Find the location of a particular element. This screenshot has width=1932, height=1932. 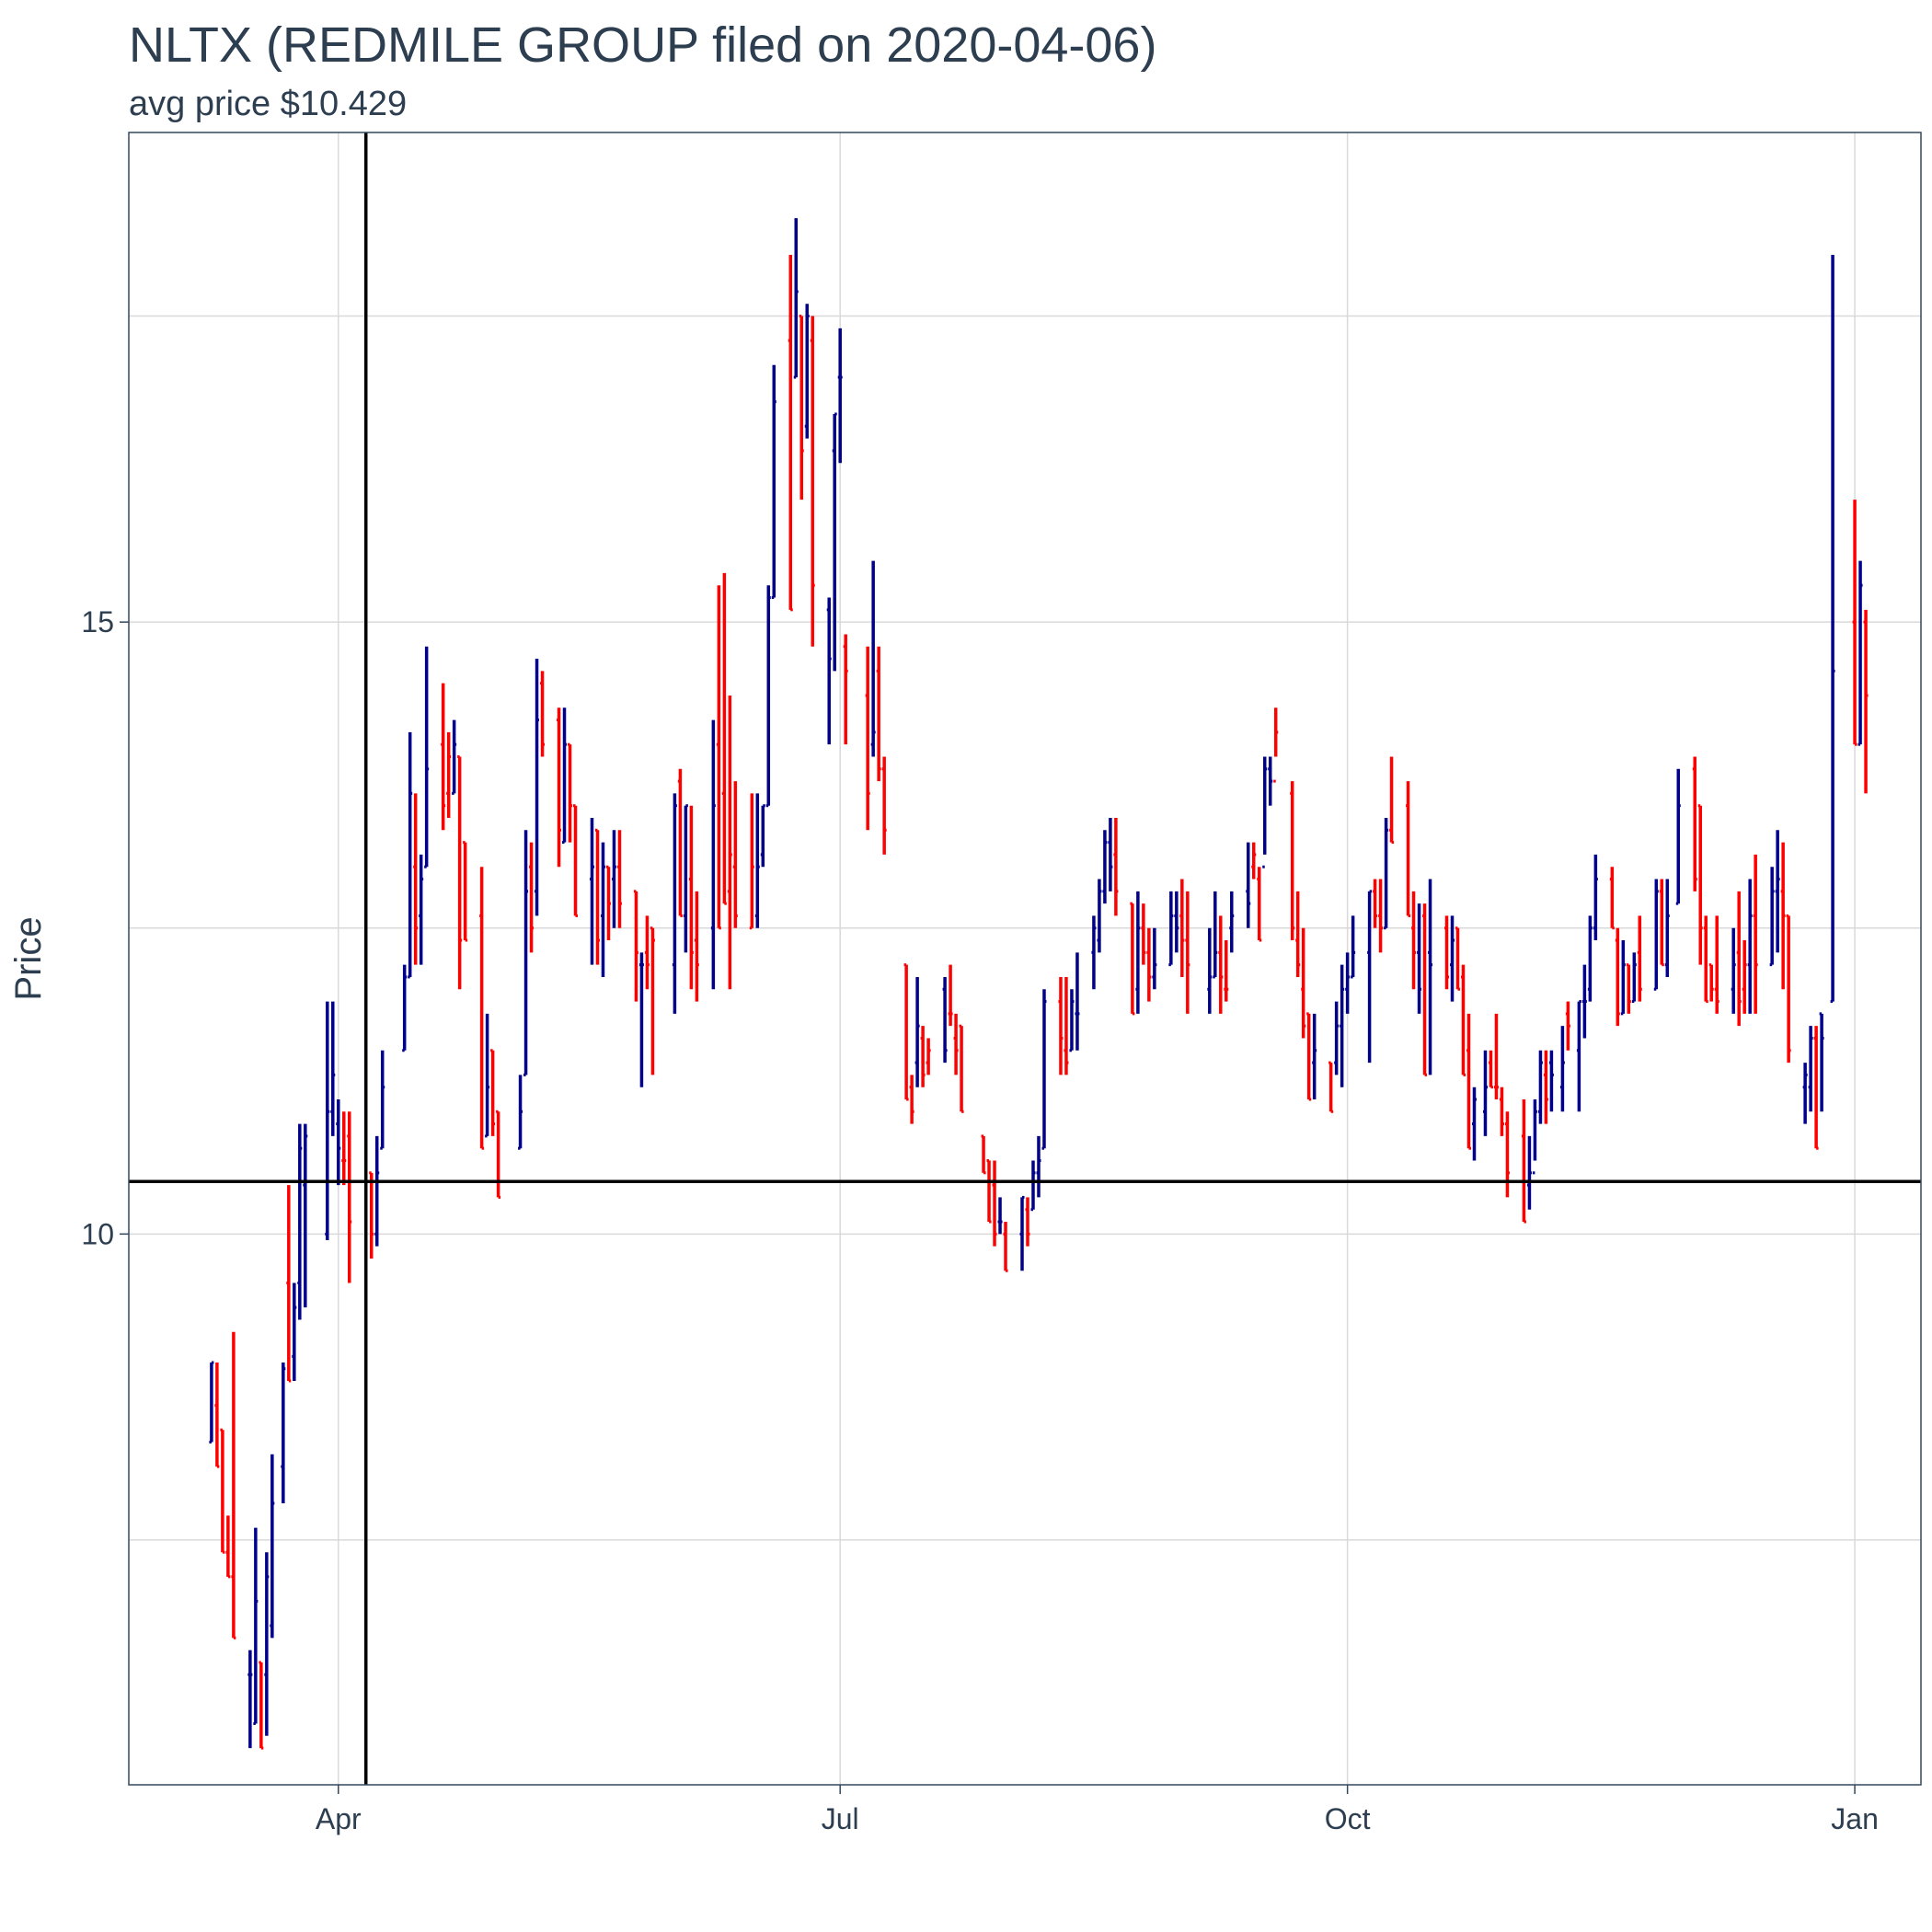

y-axis-title: Price is located at coordinates (28, 958).